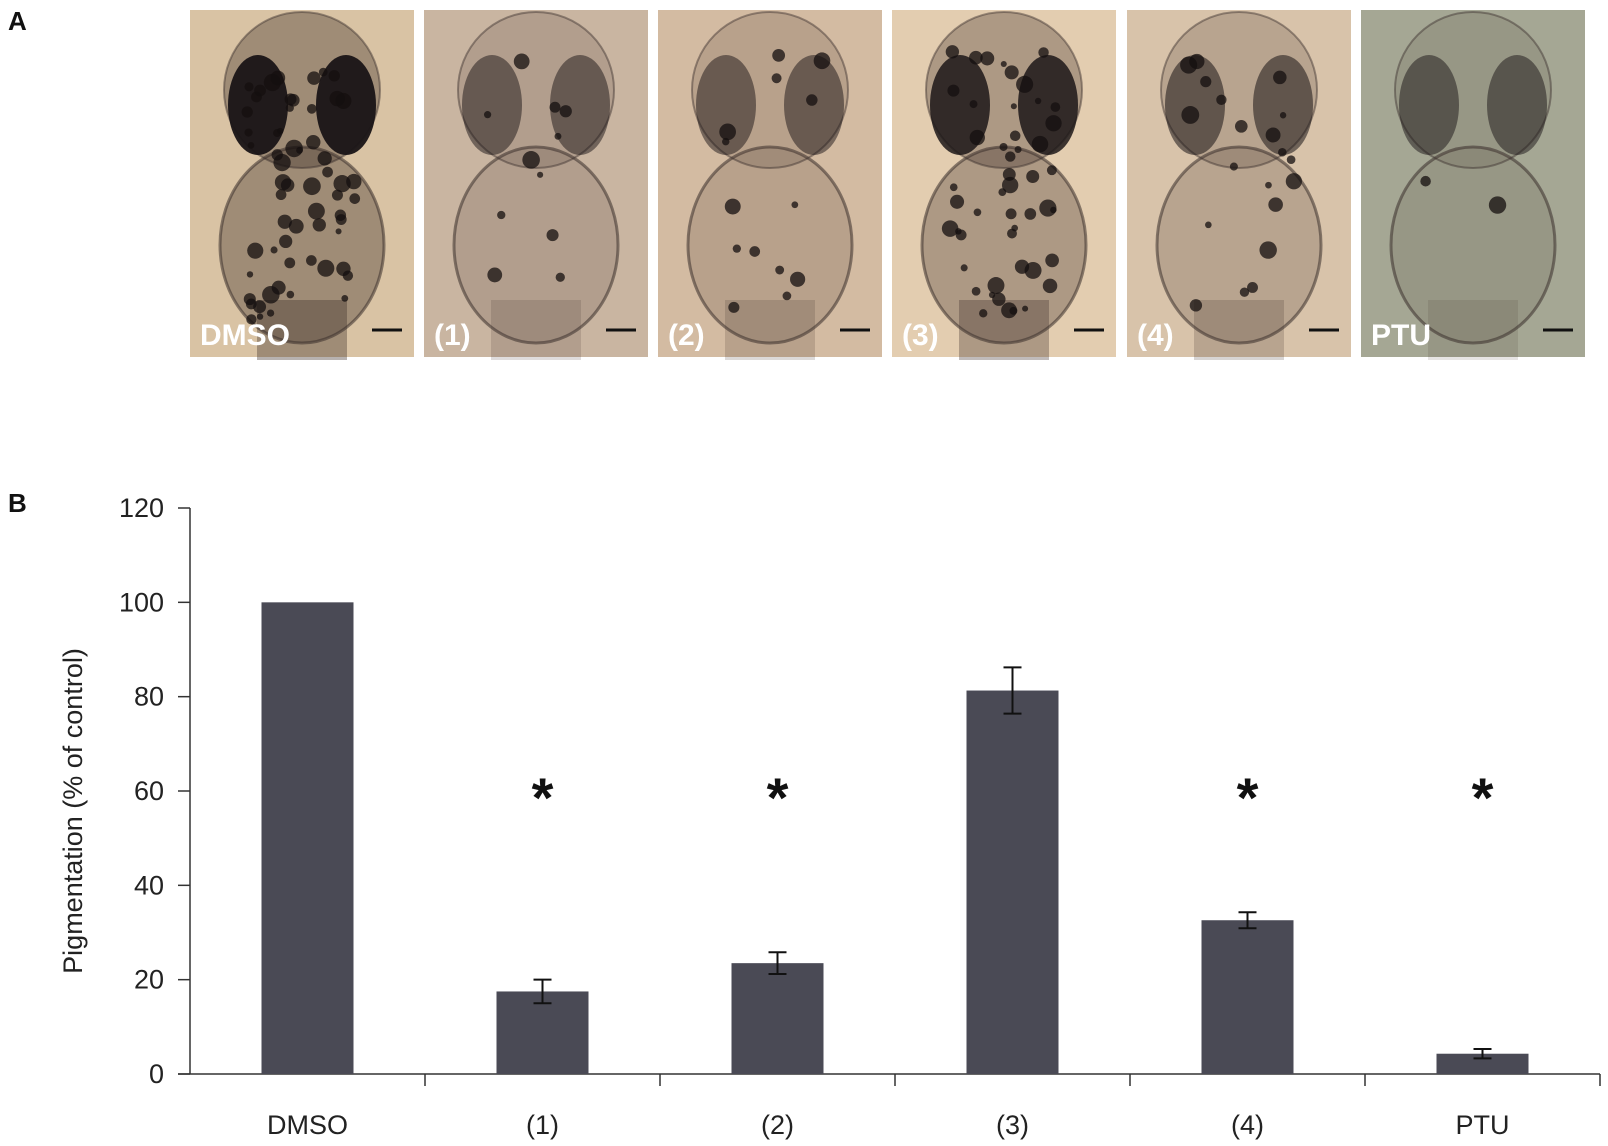 The height and width of the screenshot is (1146, 1608). What do you see at coordinates (17, 21) in the screenshot?
I see `panel-a-letter: A` at bounding box center [17, 21].